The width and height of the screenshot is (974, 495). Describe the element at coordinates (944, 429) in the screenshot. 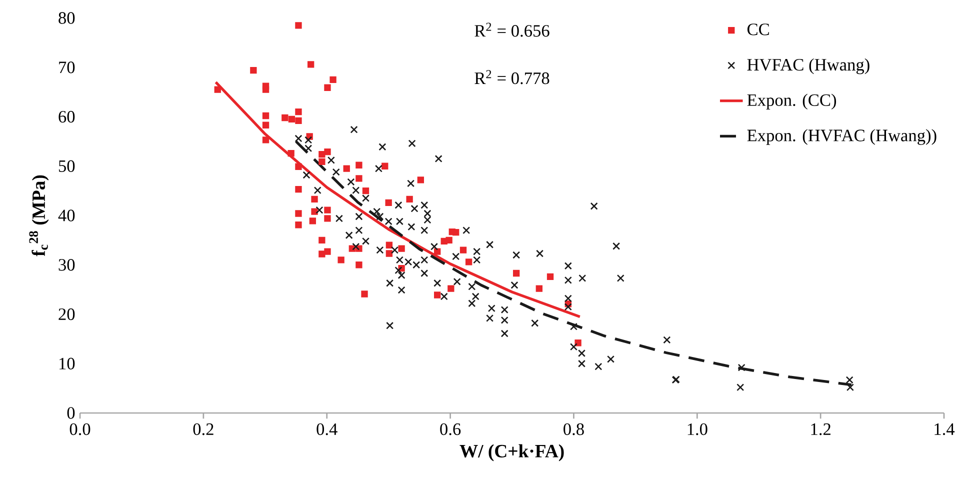

I see `x-tick-label: 1.4` at that location.